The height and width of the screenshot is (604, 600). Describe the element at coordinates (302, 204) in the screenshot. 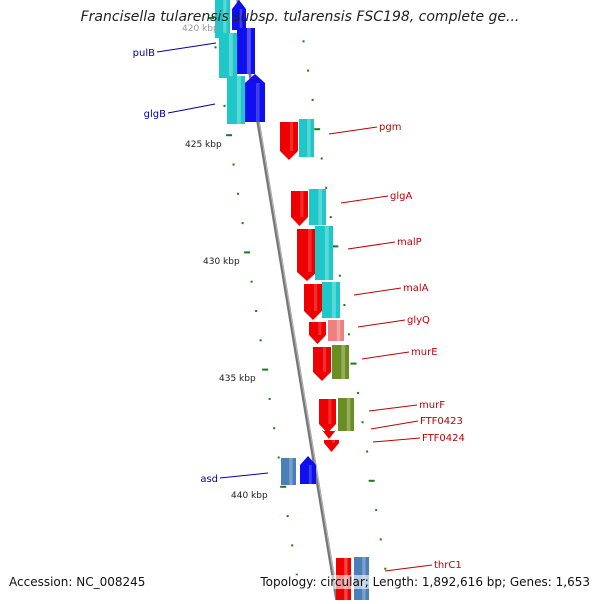

I see `red-arrow-glga-shine` at that location.